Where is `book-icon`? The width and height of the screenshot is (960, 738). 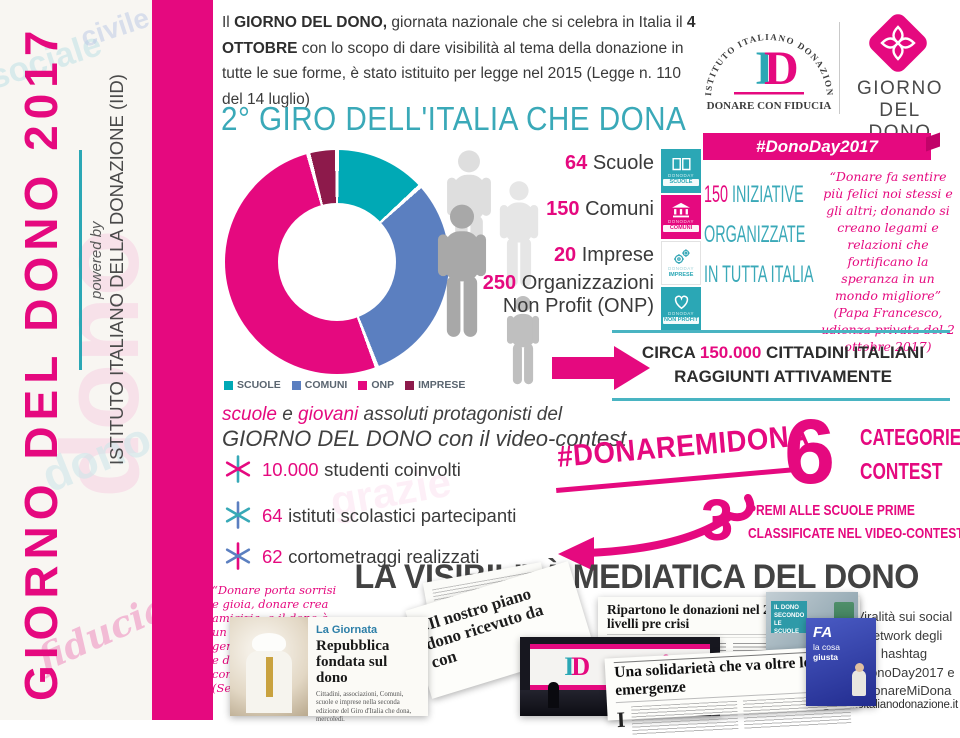
book-icon is located at coordinates (681, 163).